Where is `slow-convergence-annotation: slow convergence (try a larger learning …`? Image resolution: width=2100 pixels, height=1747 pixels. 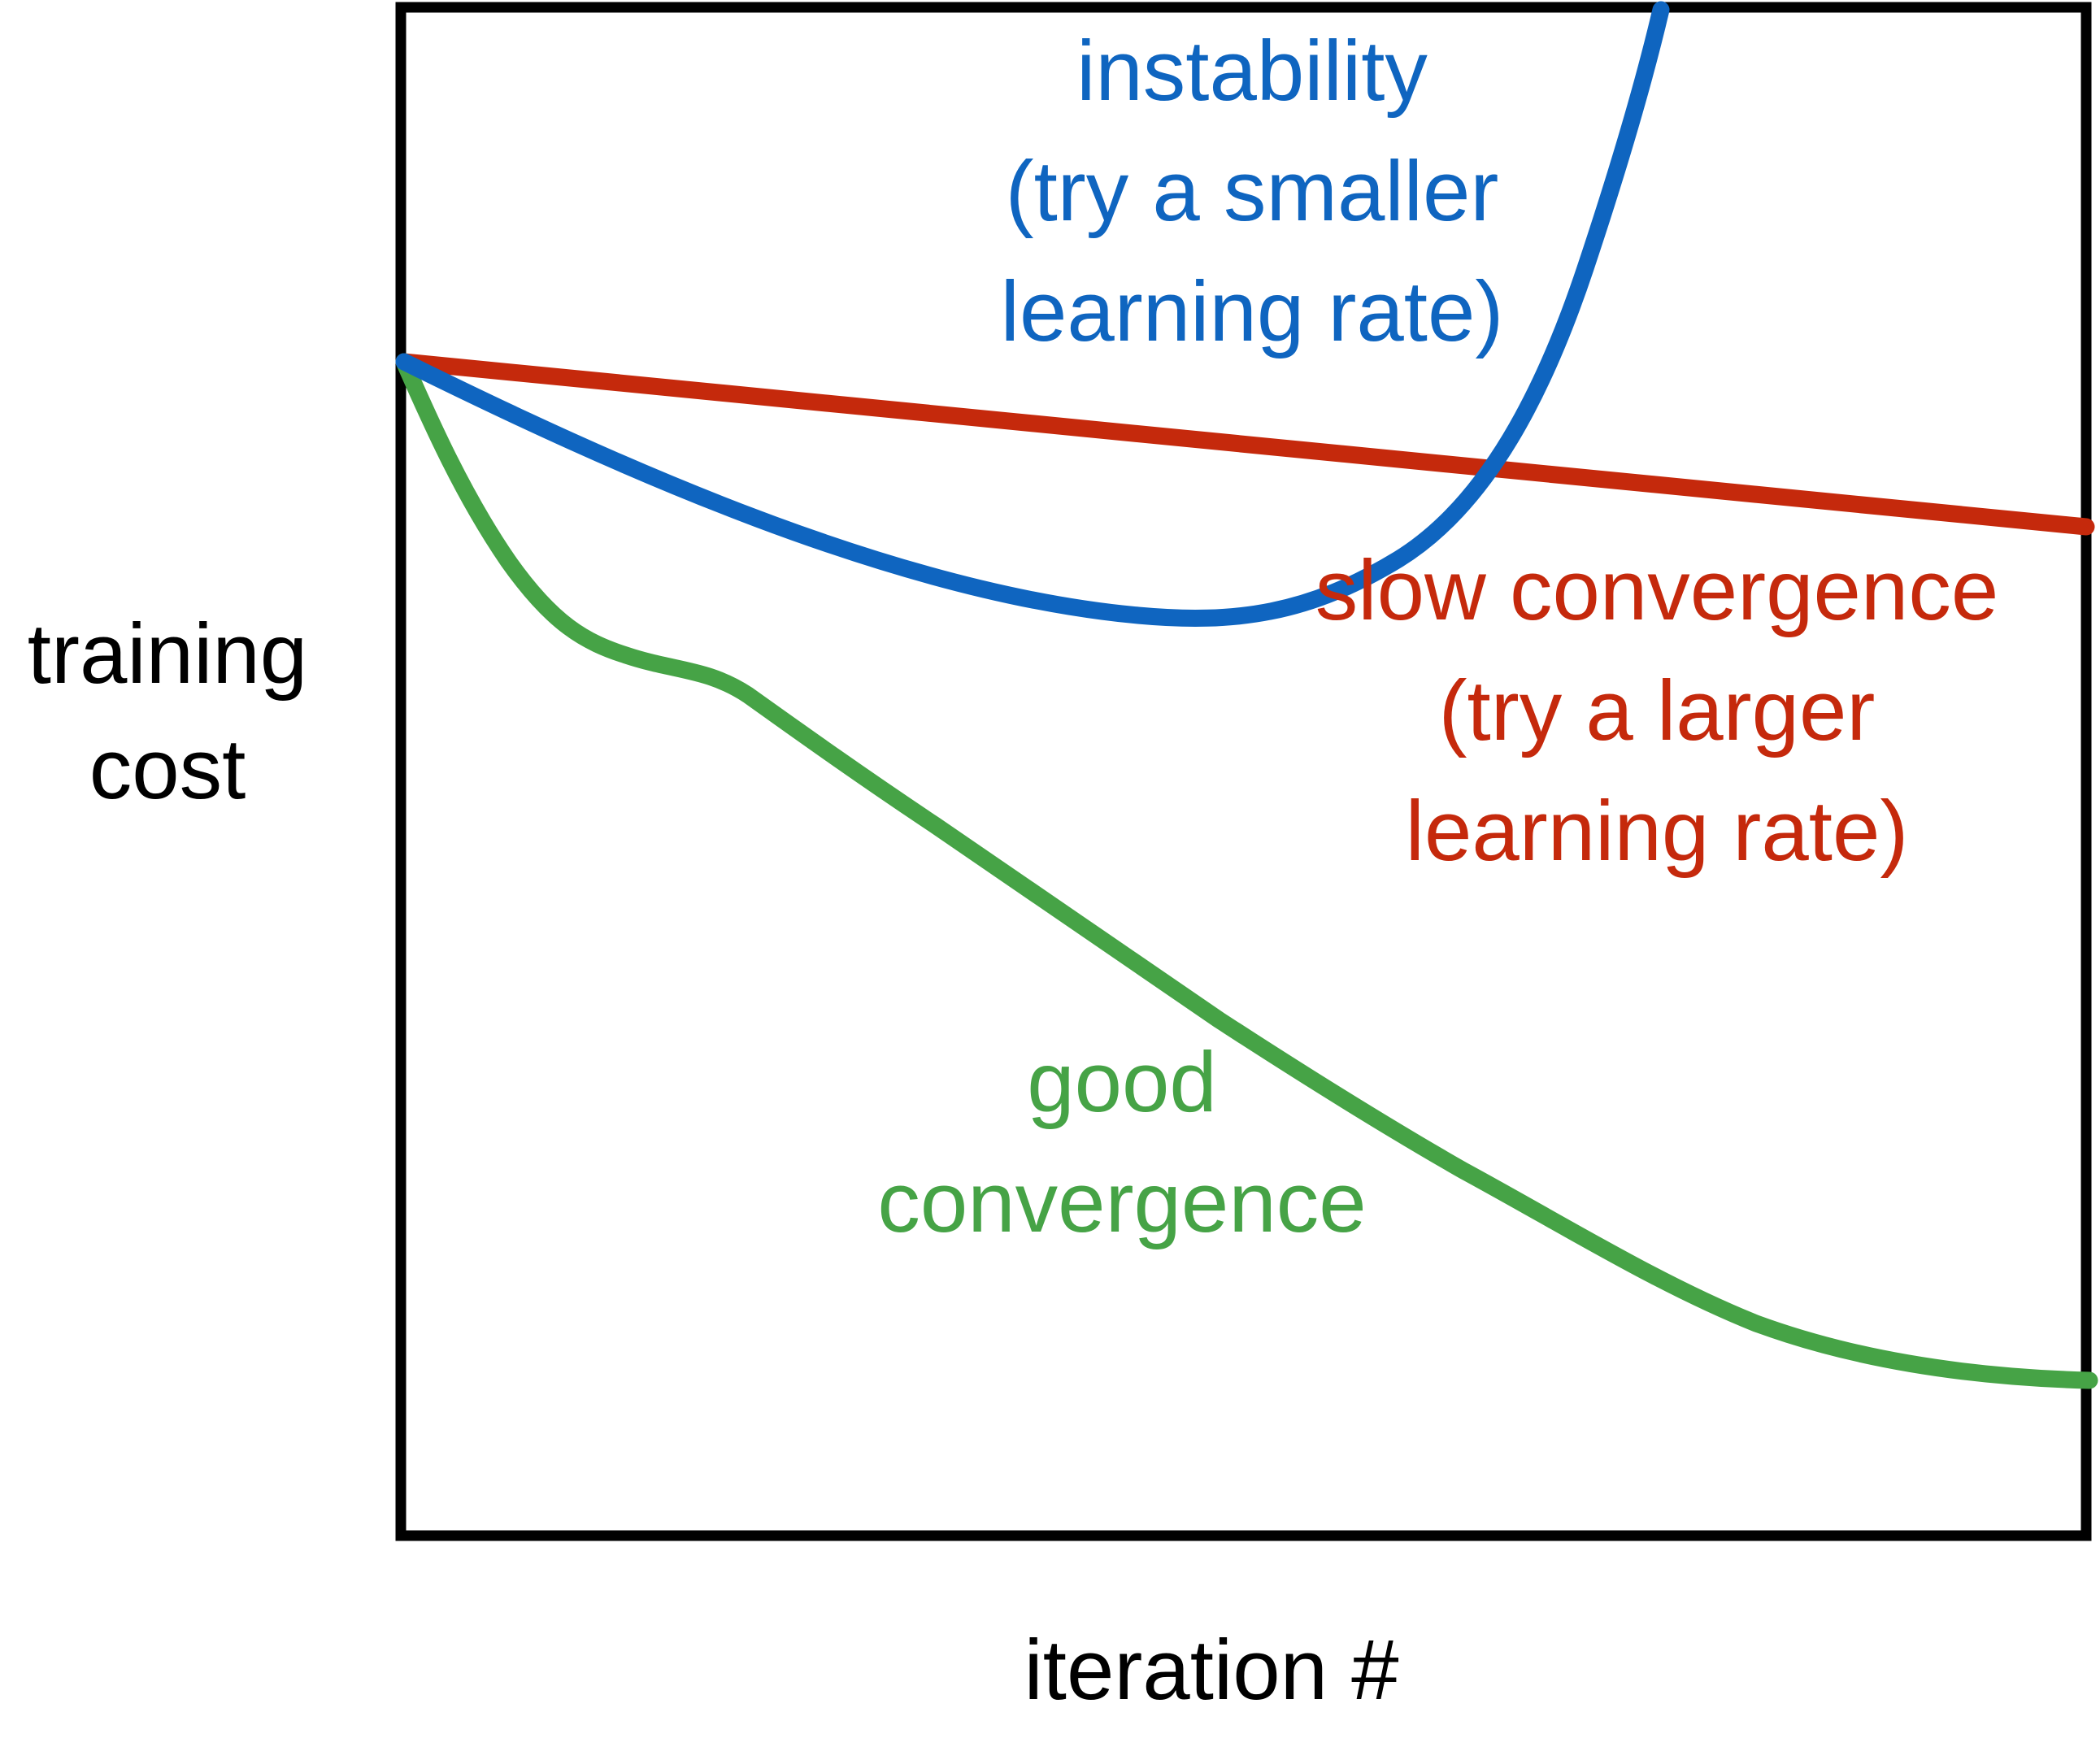 slow-convergence-annotation: slow convergence (try a larger learning … is located at coordinates (1656, 711).